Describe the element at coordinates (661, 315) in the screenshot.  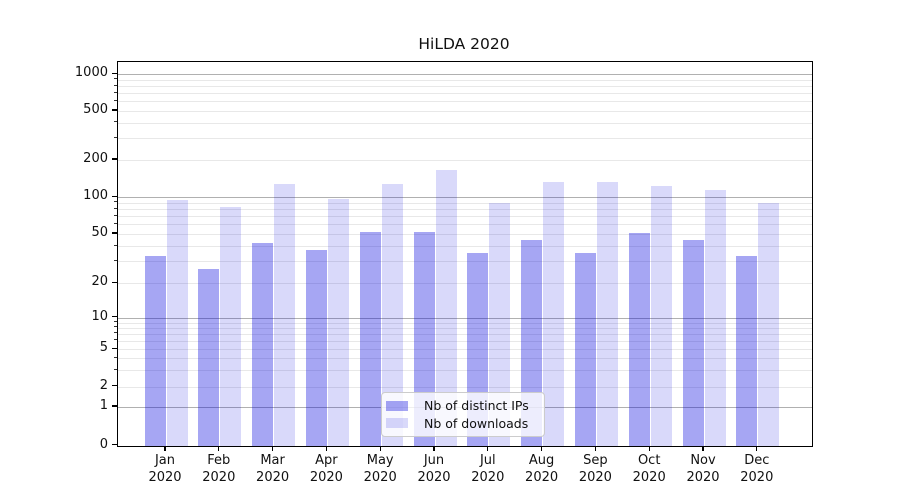
I see `bar-downloads-oct-2020` at that location.